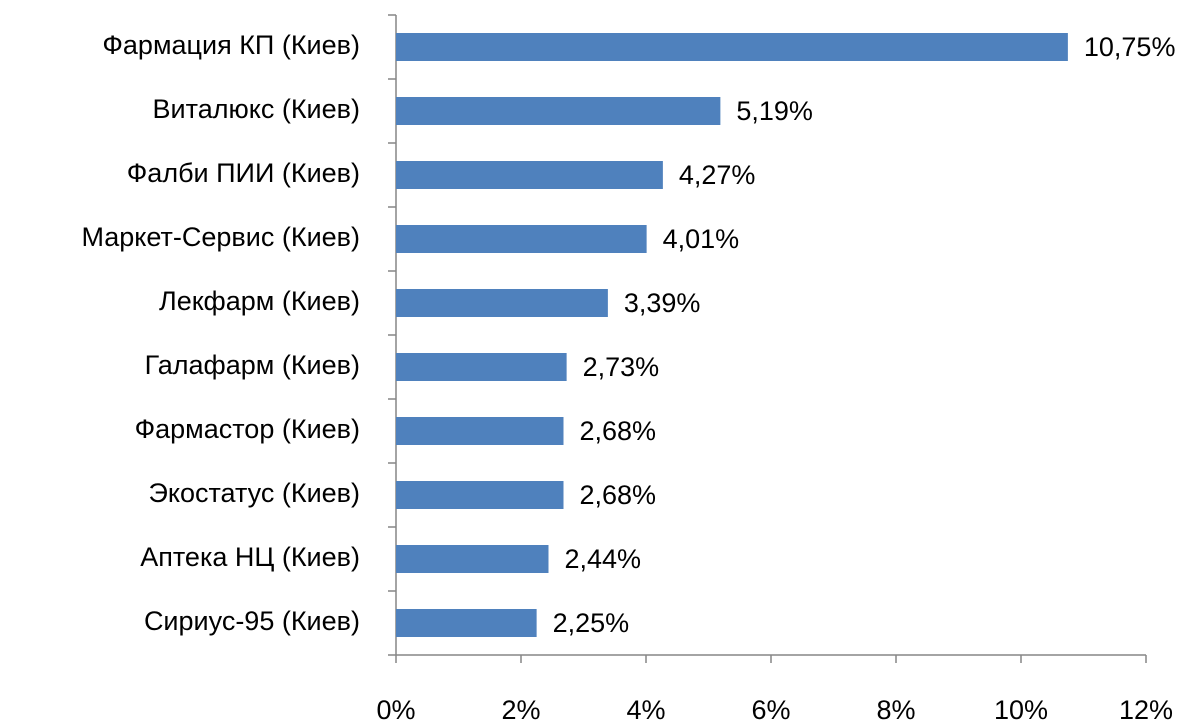 This screenshot has width=1199, height=723. What do you see at coordinates (621, 367) in the screenshot?
I see `value-label: 2,73%` at bounding box center [621, 367].